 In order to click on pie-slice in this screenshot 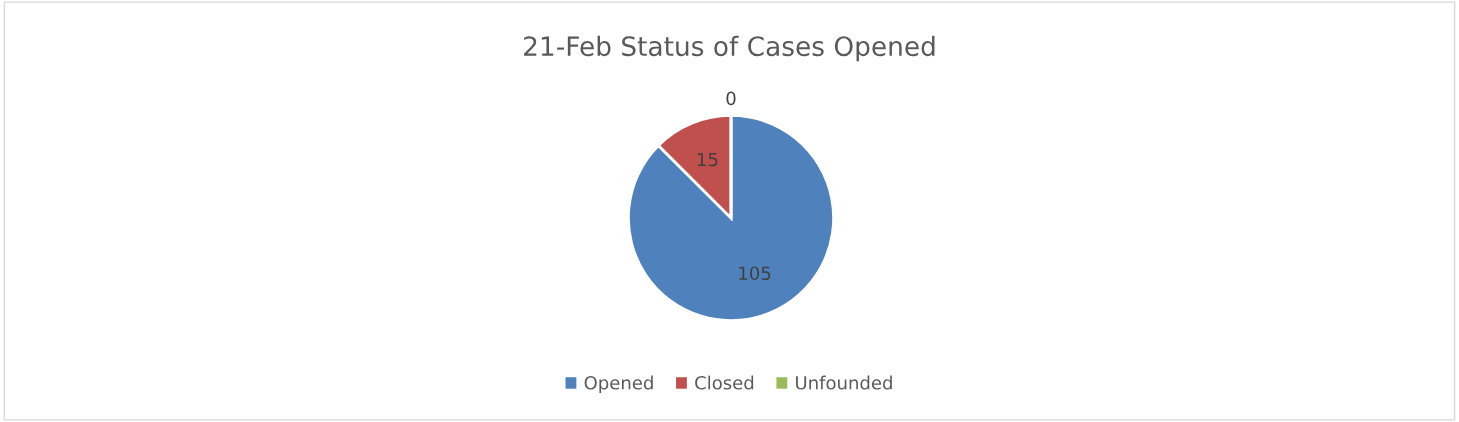, I will do `click(731, 218)`.